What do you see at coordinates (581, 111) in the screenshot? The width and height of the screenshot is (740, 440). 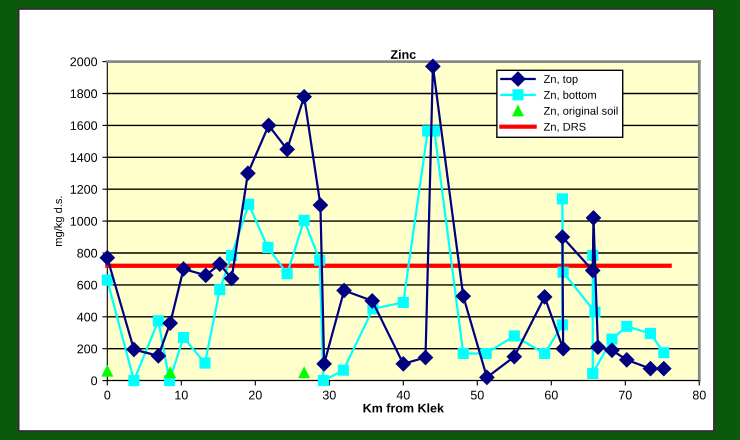 I see `legend-label: Zn, original soil` at bounding box center [581, 111].